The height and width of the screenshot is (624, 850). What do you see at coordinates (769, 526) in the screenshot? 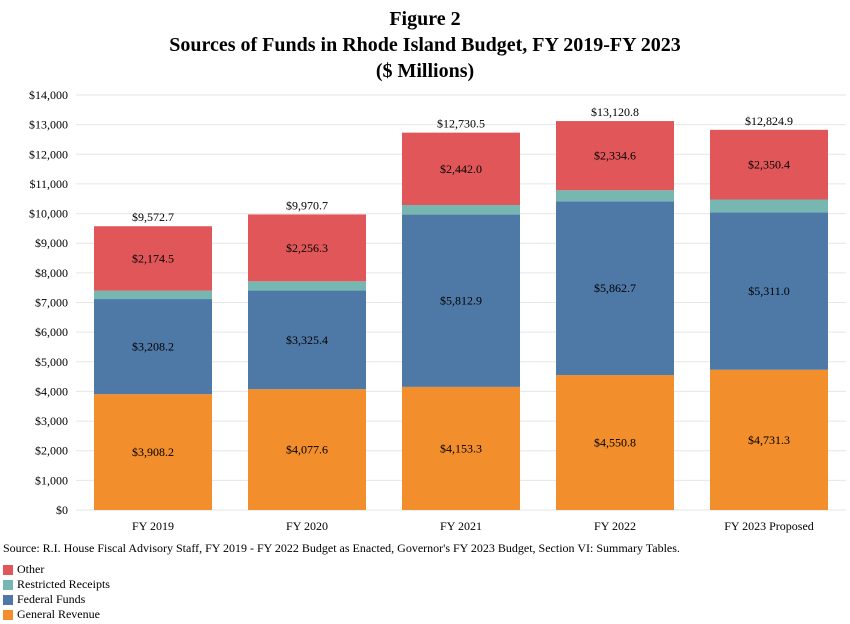
I see `x-tick-label: FY 2023 Proposed` at bounding box center [769, 526].